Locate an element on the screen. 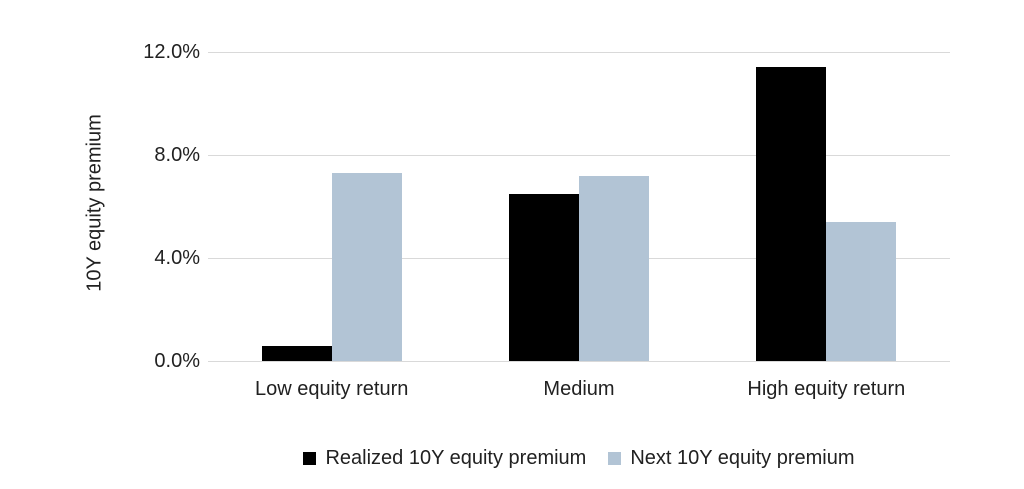 This screenshot has width=1024, height=489. legend-item-realized-10y-equity-premium: Realized 10Y equity premium is located at coordinates (444, 458).